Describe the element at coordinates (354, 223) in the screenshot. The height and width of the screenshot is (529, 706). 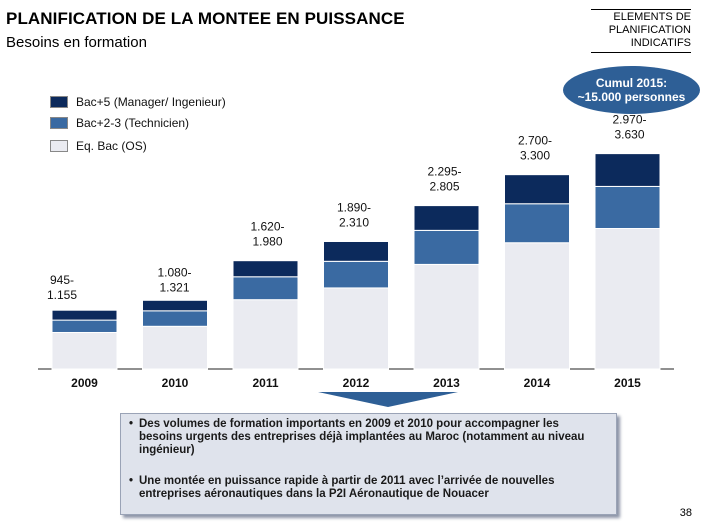
I see `bar-range-label: 2.310` at that location.